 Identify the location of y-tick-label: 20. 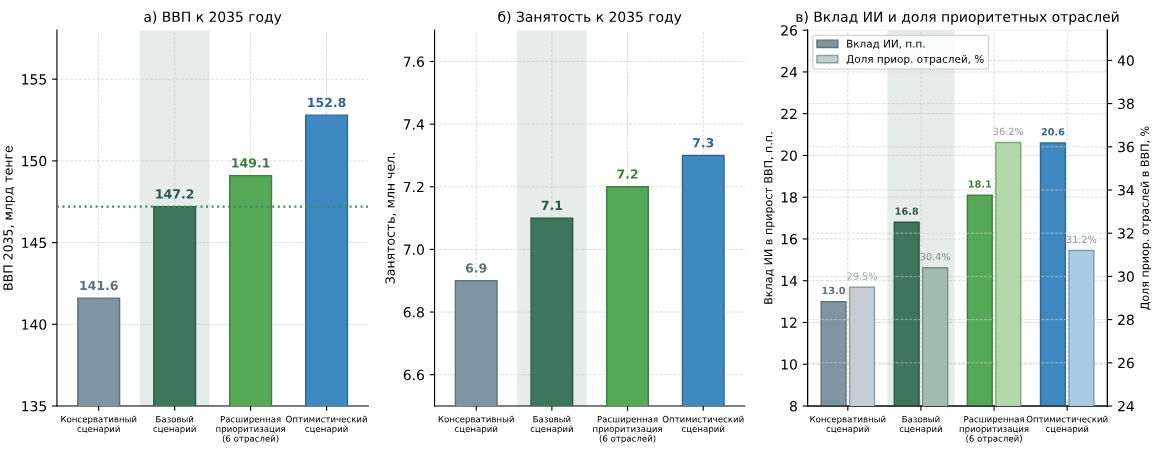
(789, 155).